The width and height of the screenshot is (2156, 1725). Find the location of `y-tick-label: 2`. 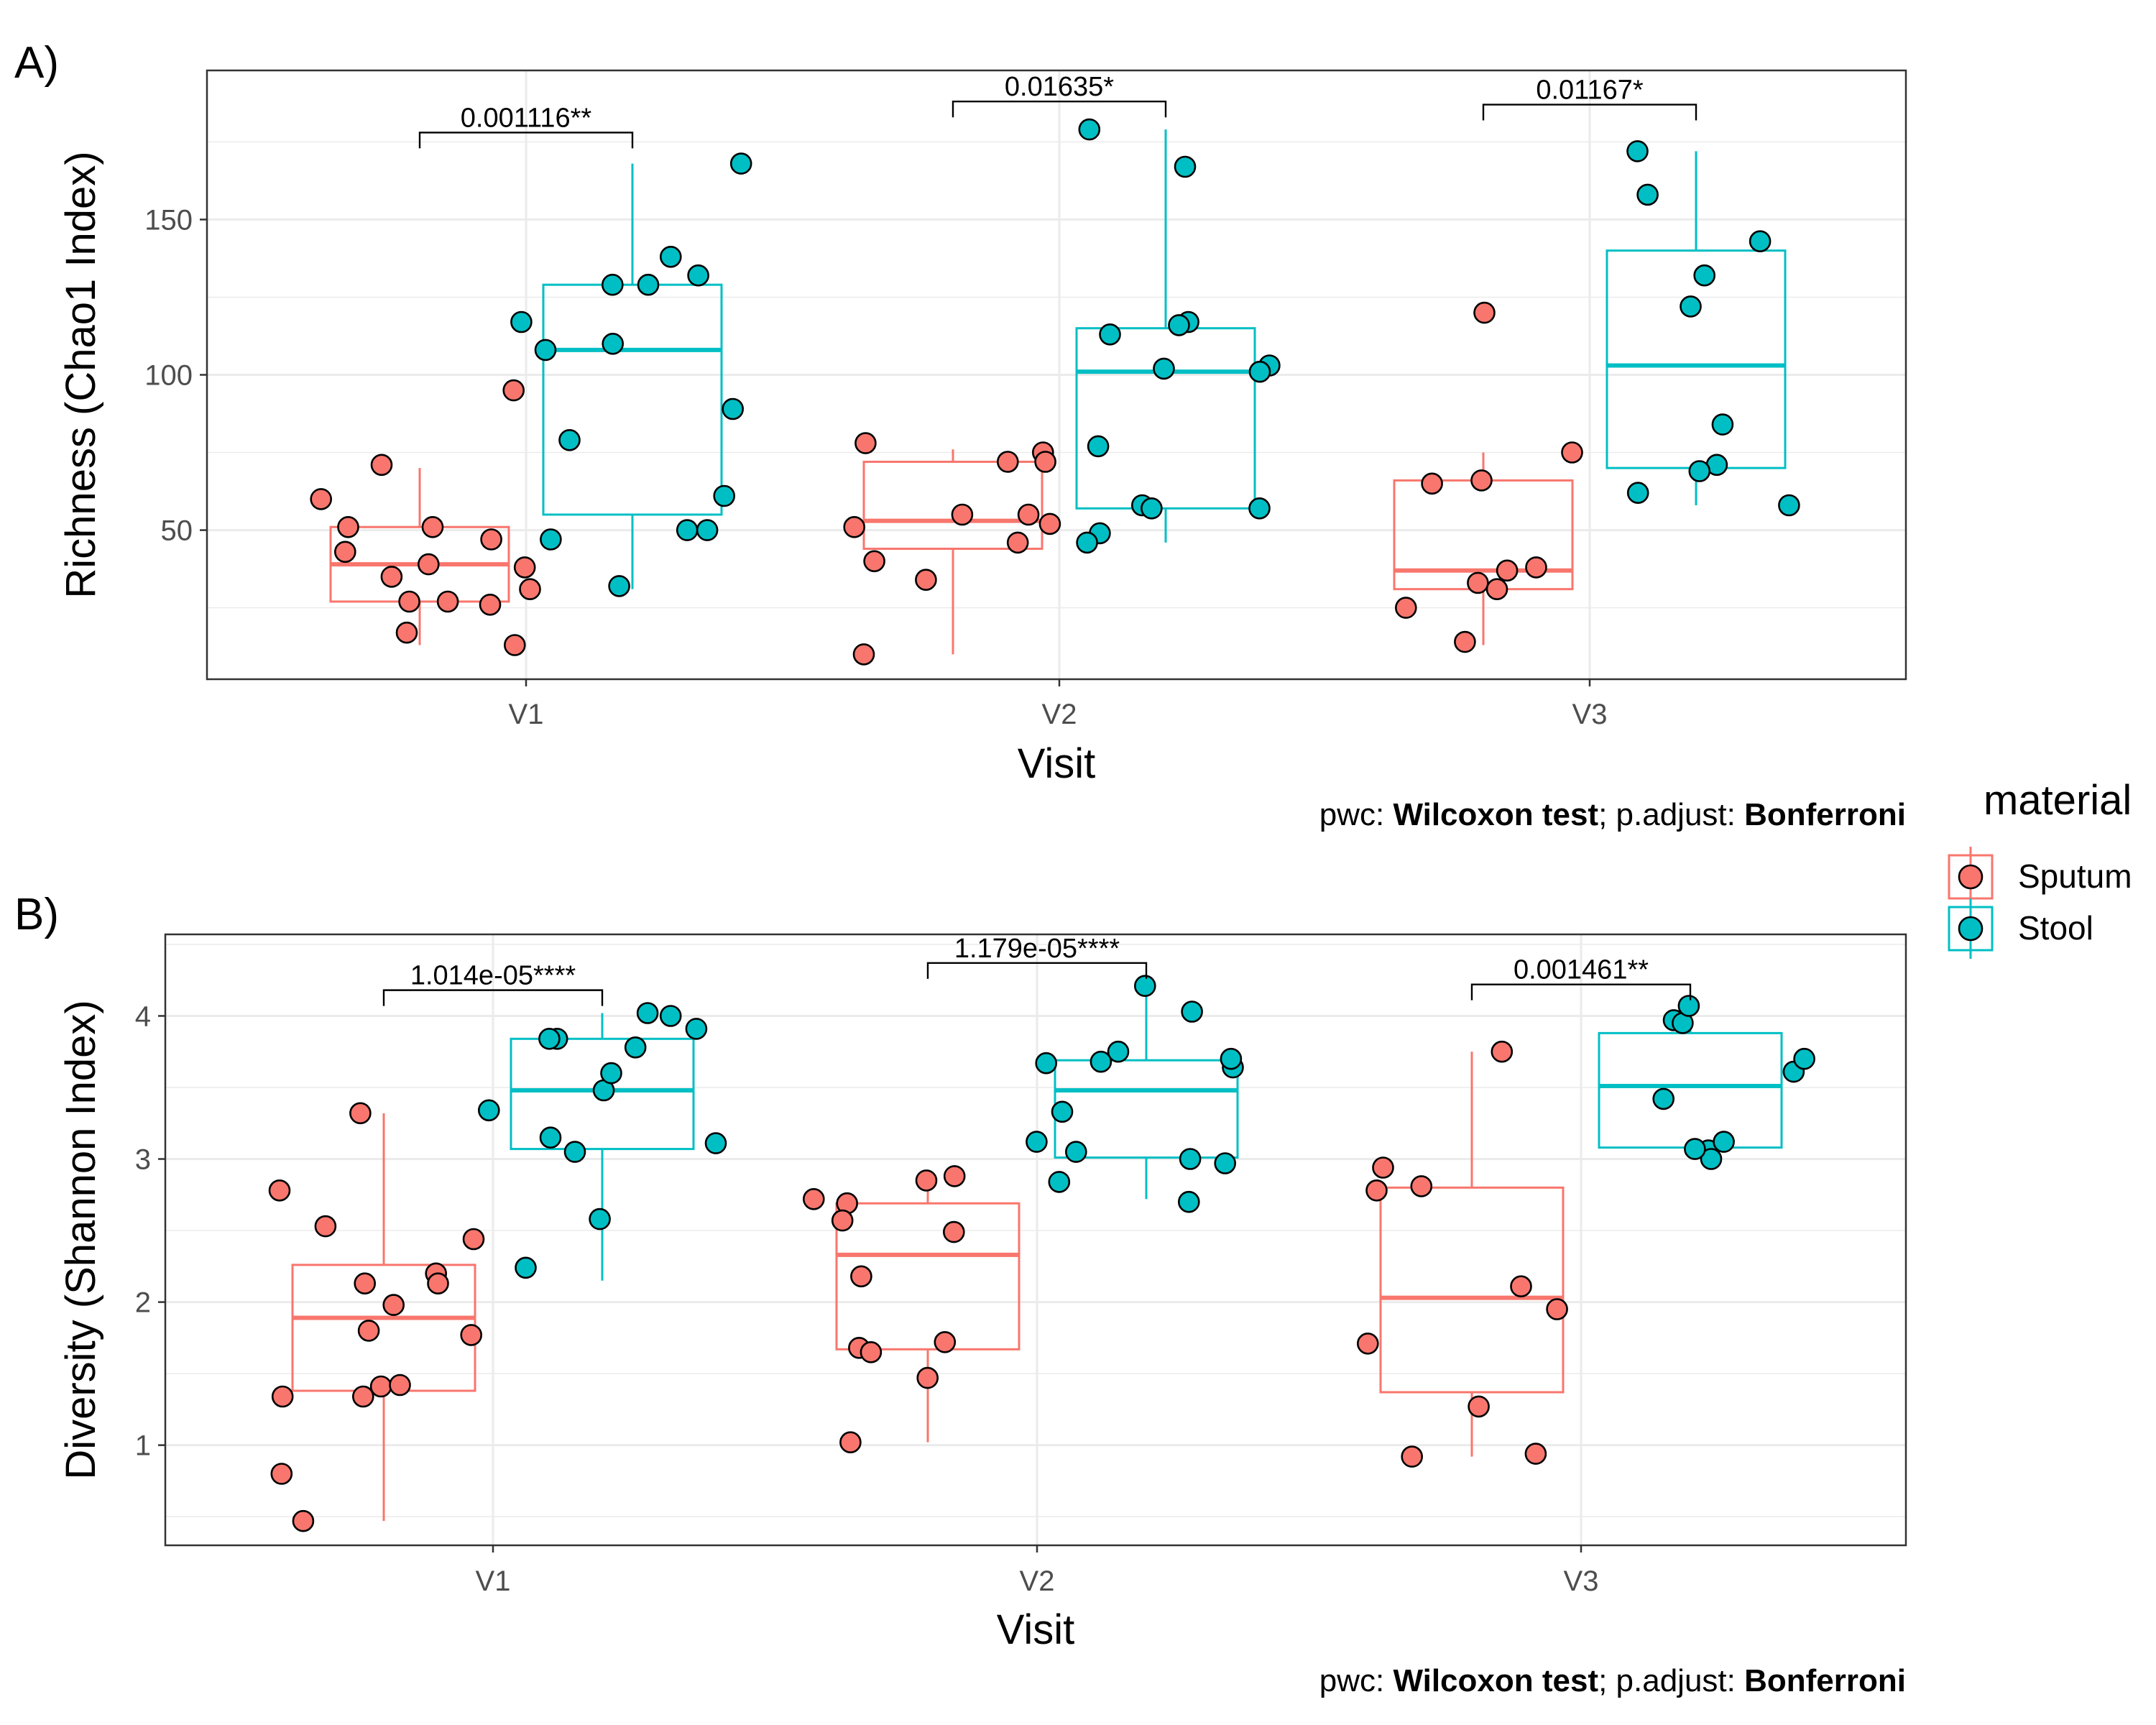

y-tick-label: 2 is located at coordinates (143, 1303).